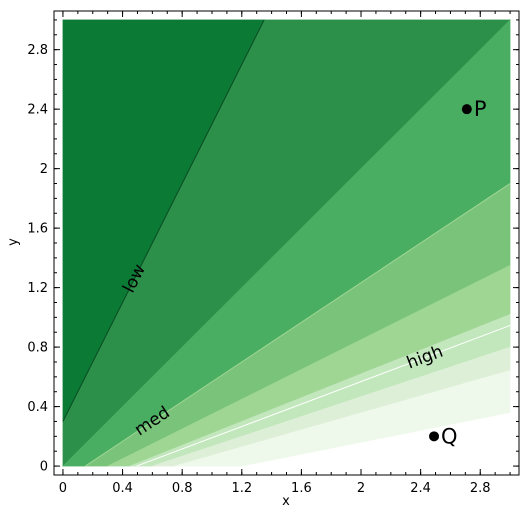  Describe the element at coordinates (37, 229) in the screenshot. I see `y-tick-label: 1.6` at that location.